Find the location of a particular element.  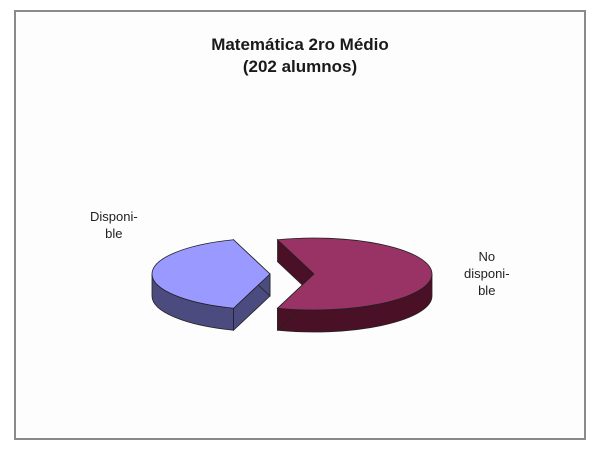

pie-slices is located at coordinates (292, 285).